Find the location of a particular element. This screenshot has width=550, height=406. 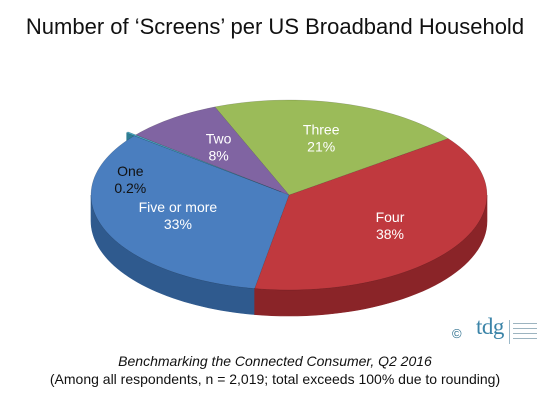

slice-value-two: 8% is located at coordinates (218, 156).